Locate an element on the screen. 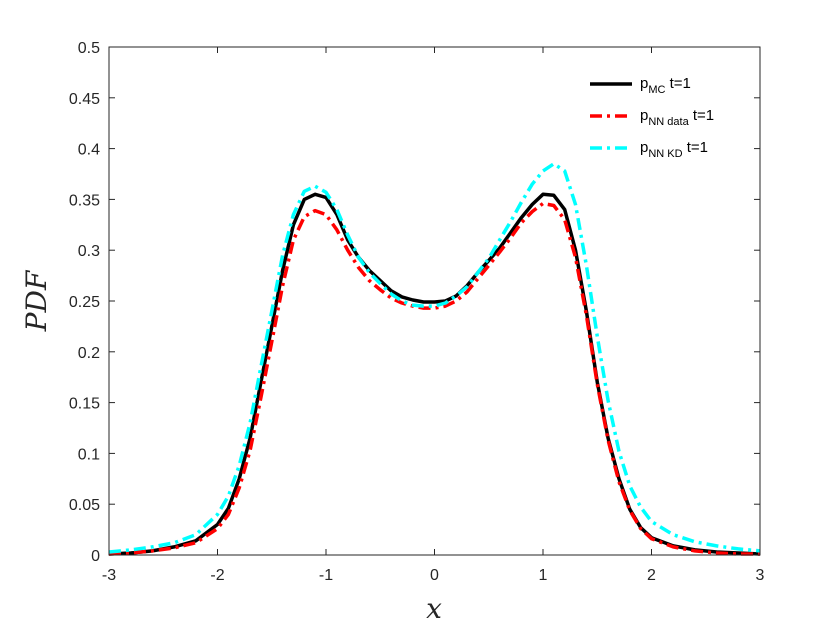 Image resolution: width=840 pixels, height=630 pixels. legend-subscript: NN KD is located at coordinates (665, 154).